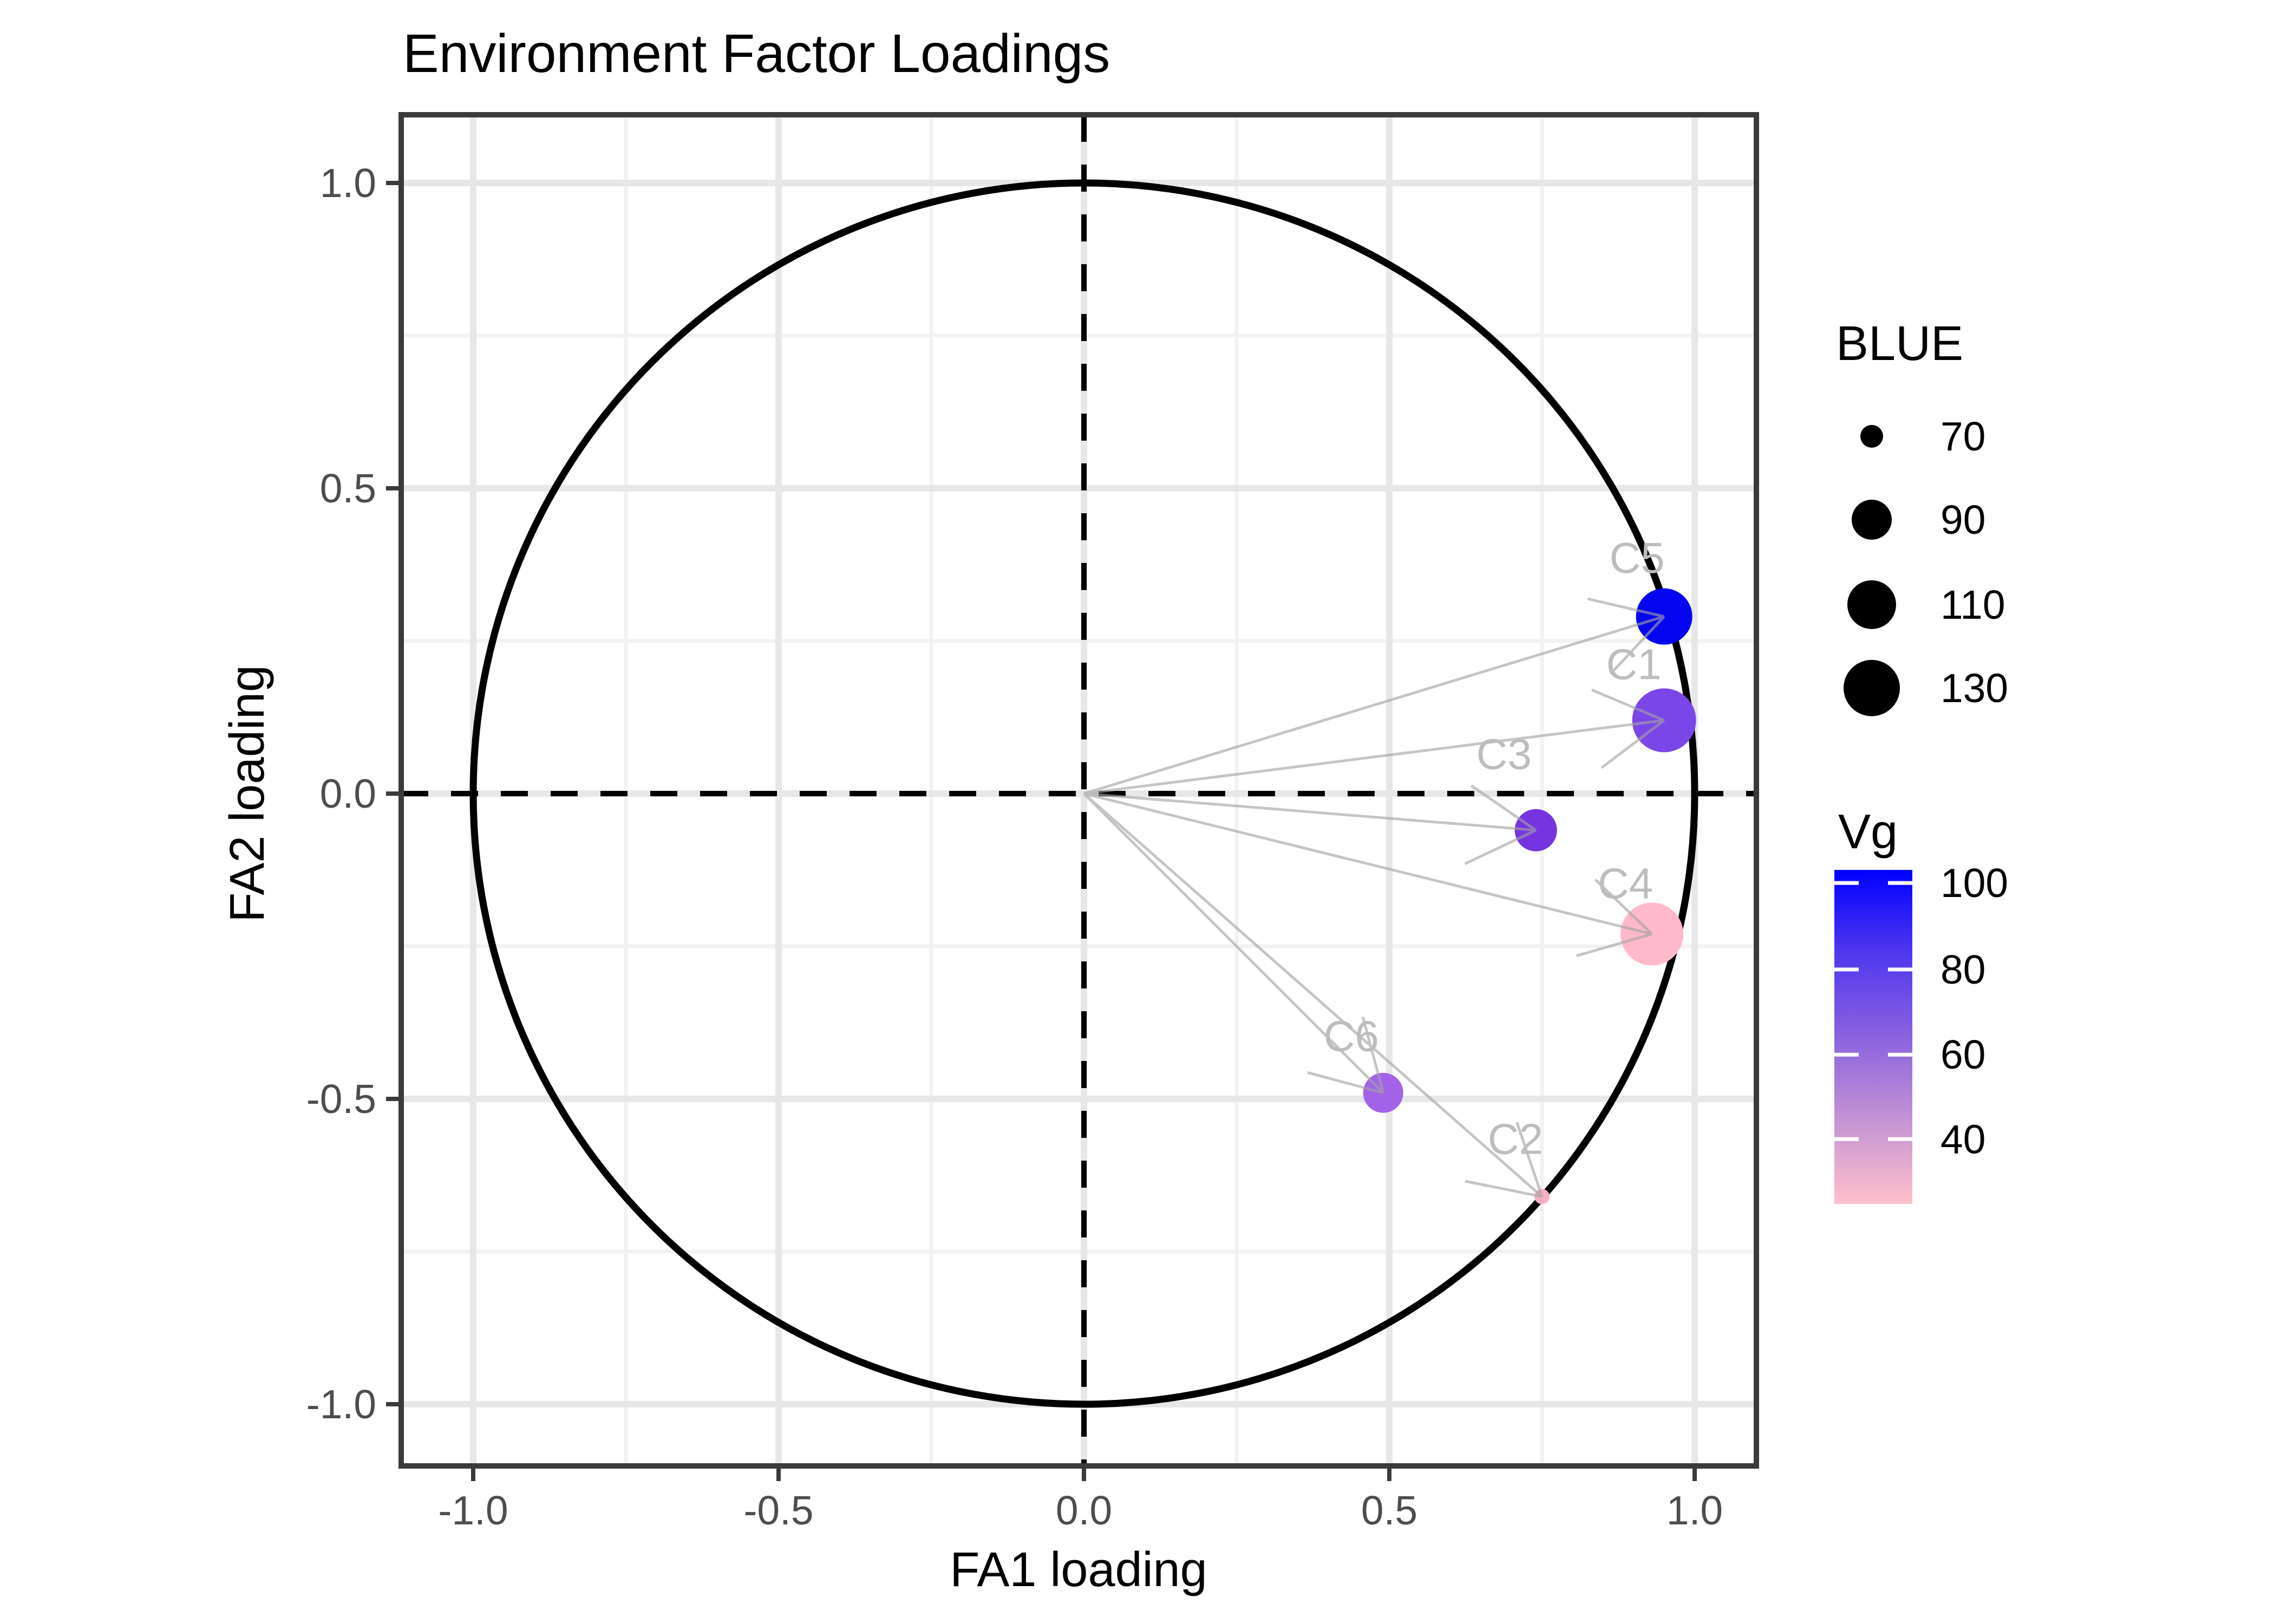  I want to click on arrow-shaft-C5, so click(1374, 705).